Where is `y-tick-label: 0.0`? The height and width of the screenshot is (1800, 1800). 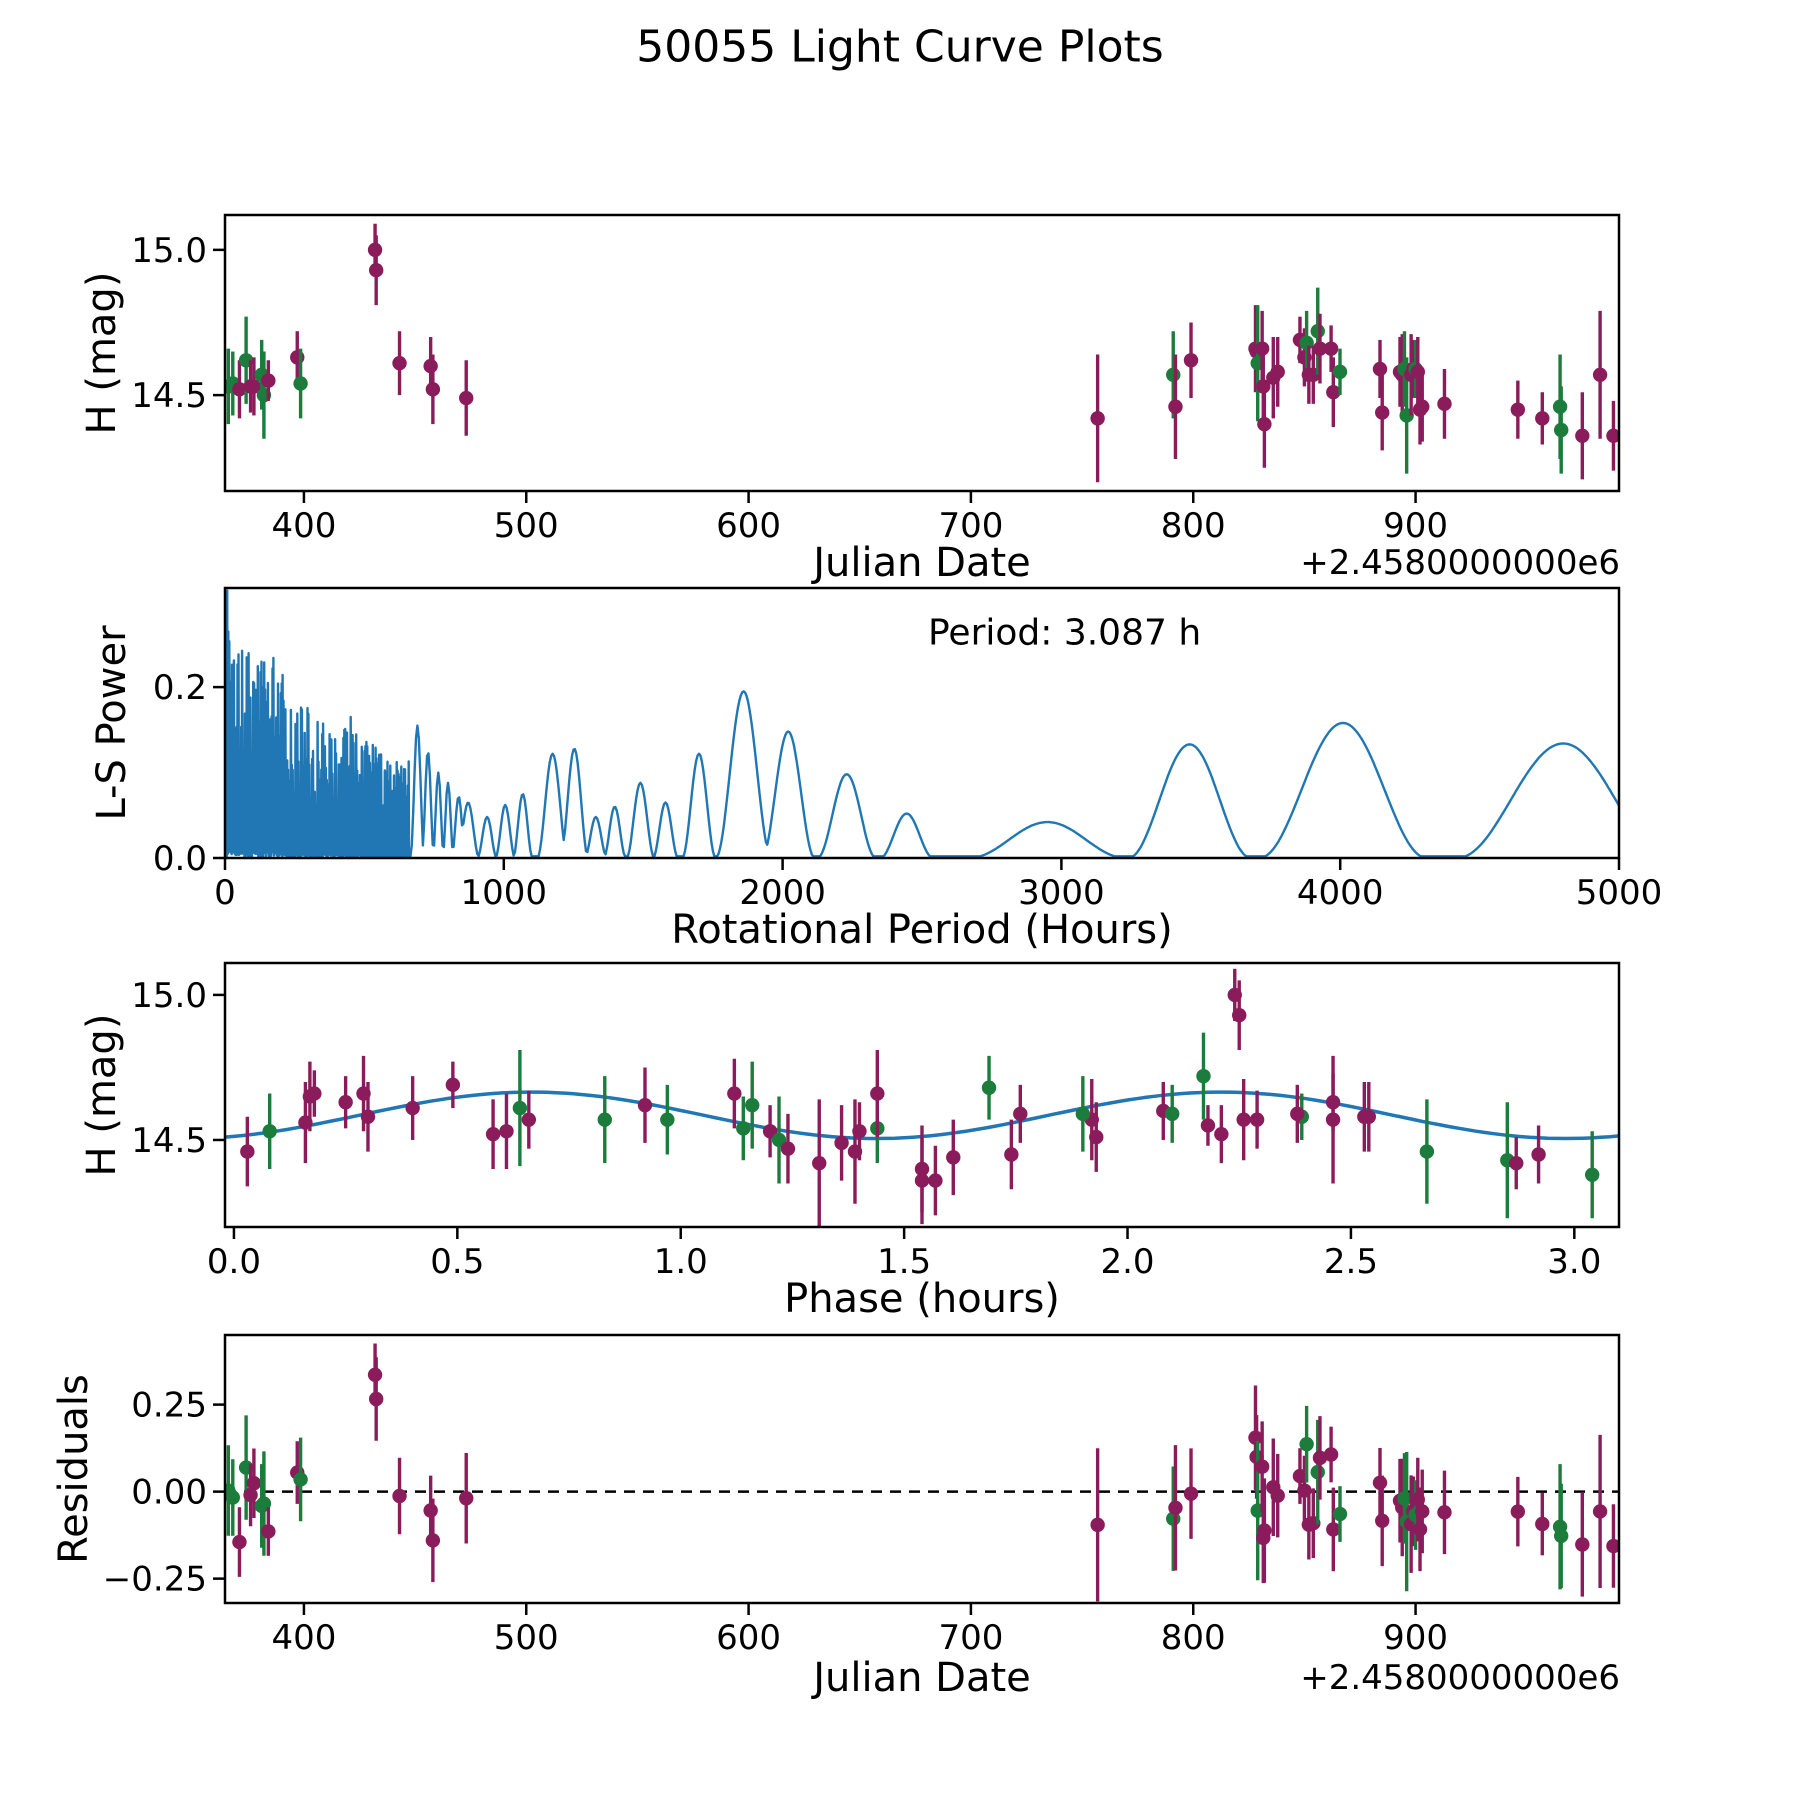 y-tick-label: 0.0 is located at coordinates (180, 859).